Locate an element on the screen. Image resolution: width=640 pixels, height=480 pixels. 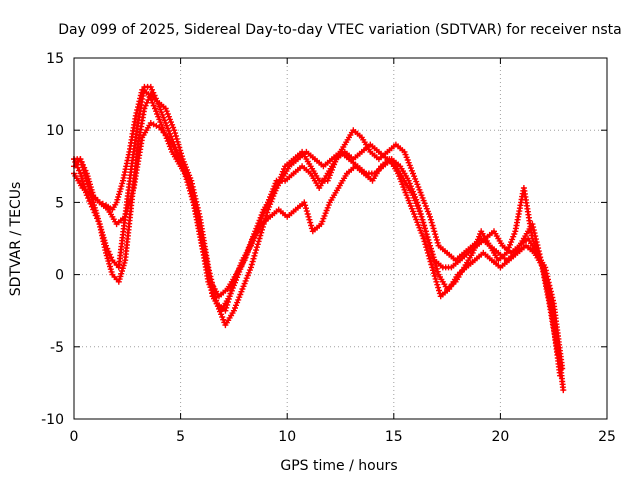
x-tick-label: 20 is located at coordinates (500, 437).